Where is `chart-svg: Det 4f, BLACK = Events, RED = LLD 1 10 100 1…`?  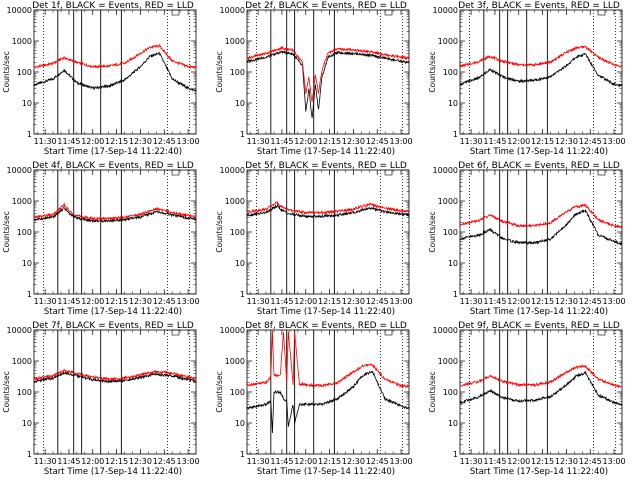 chart-svg: Det 4f, BLACK = Events, RED = LLD 1 10 100 1… is located at coordinates (101, 239).